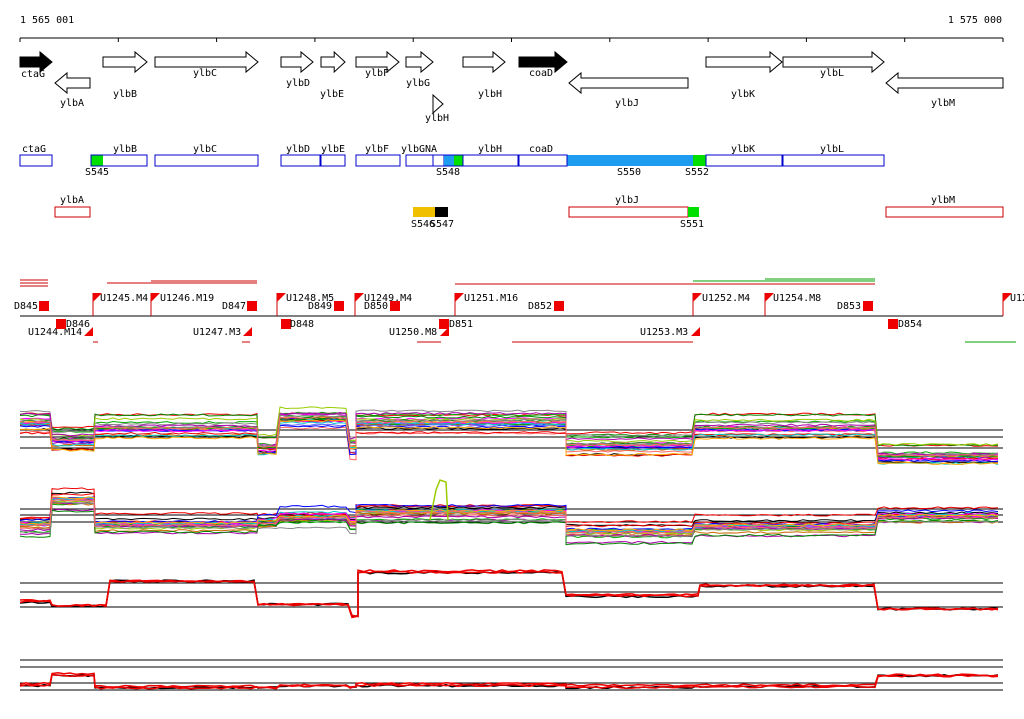 The height and width of the screenshot is (719, 1024). Describe the element at coordinates (697, 172) in the screenshot. I see `segment-label: S552` at that location.